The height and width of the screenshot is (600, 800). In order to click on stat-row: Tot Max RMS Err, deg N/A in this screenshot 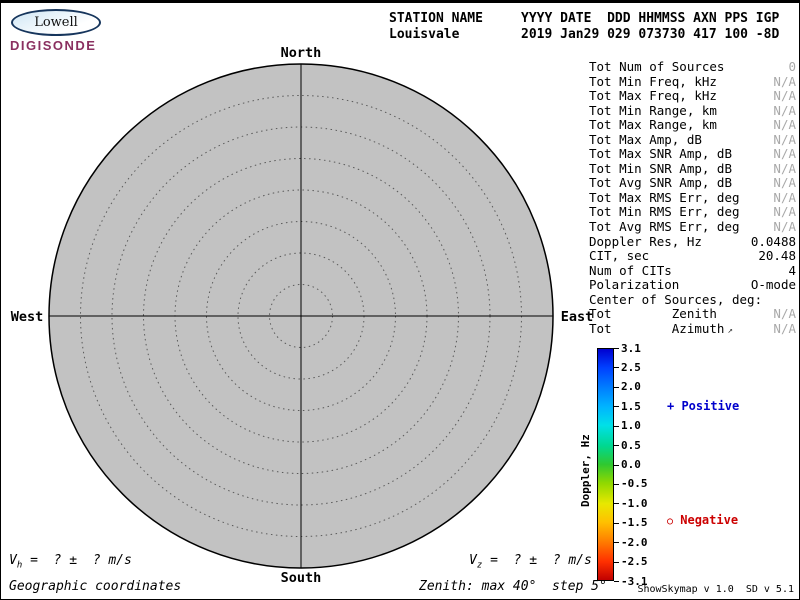, I will do `click(692, 197)`.